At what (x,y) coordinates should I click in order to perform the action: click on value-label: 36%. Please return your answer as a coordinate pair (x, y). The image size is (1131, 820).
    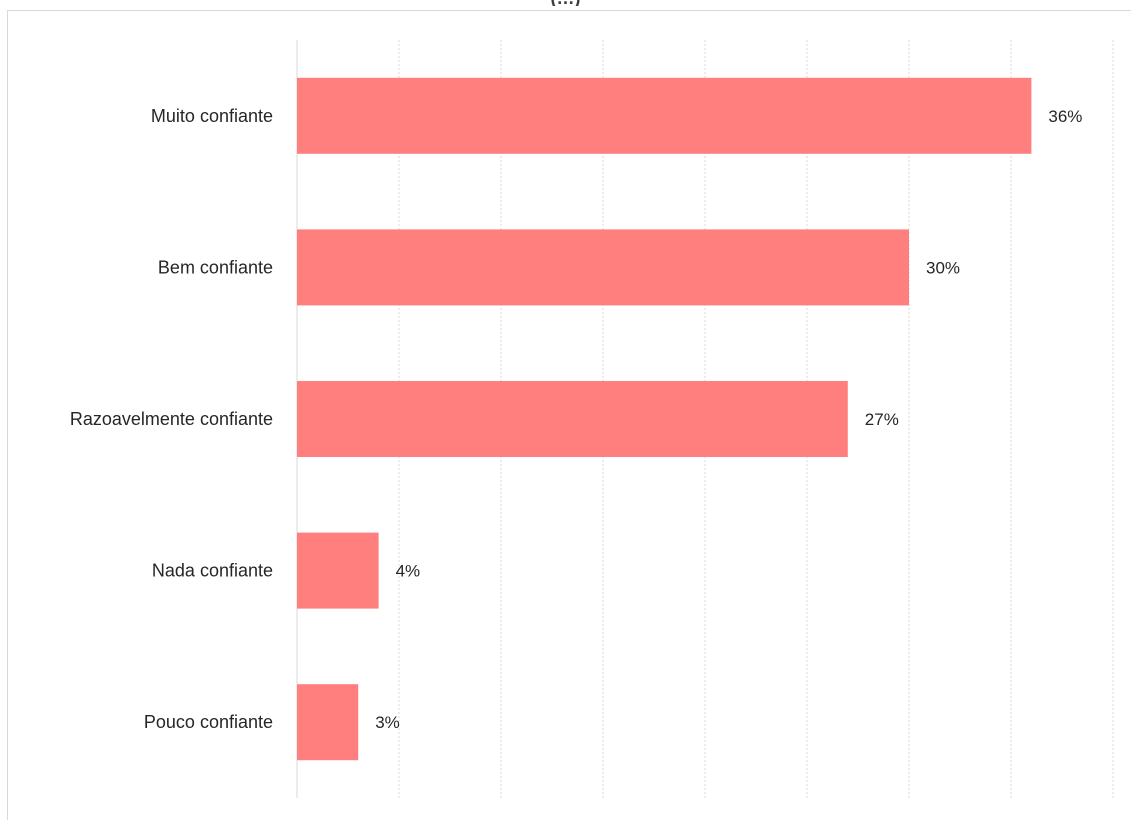
    Looking at the image, I should click on (1065, 116).